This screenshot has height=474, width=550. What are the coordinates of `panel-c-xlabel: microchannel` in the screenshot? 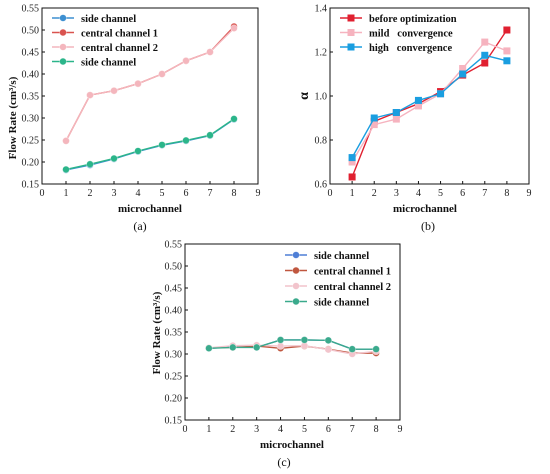 It's located at (292, 445).